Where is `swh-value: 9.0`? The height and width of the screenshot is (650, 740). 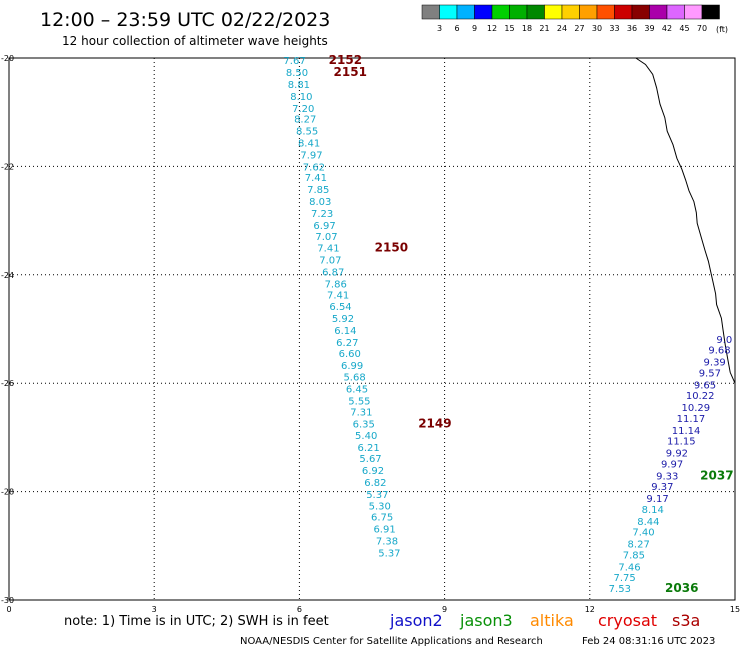 swh-value: 9.0 is located at coordinates (724, 340).